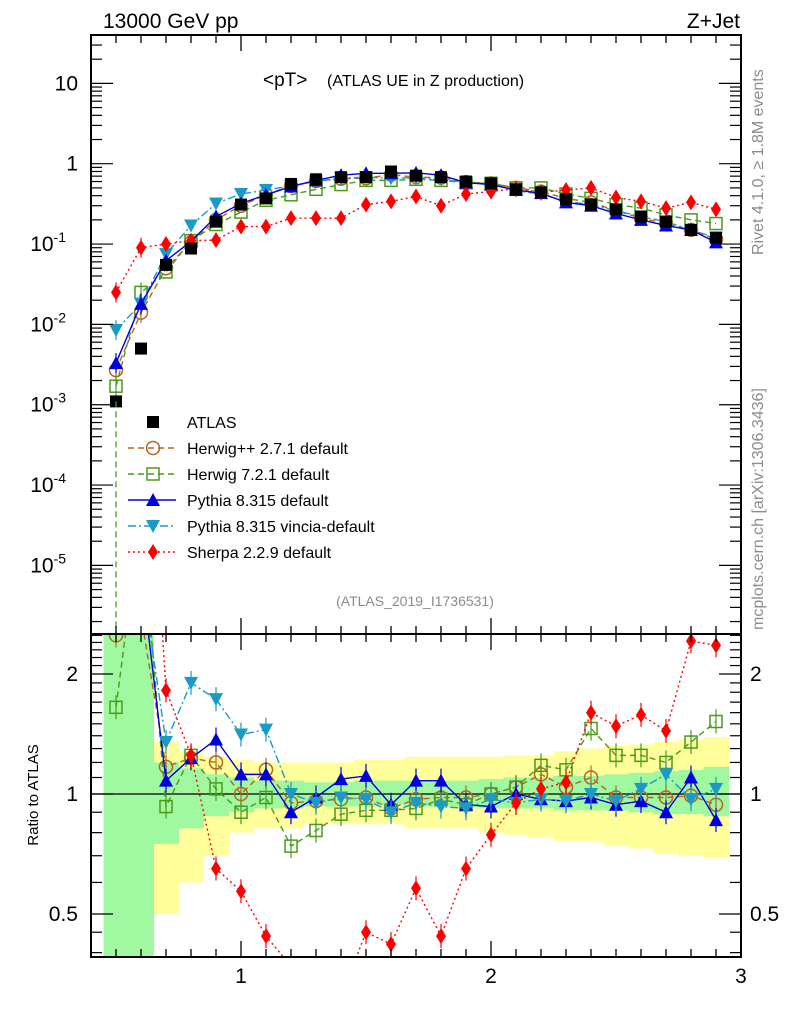 This screenshot has height=1024, width=786. Describe the element at coordinates (436, 729) in the screenshot. I see `ratio-series-pythia-8-315-vincia-default` at that location.